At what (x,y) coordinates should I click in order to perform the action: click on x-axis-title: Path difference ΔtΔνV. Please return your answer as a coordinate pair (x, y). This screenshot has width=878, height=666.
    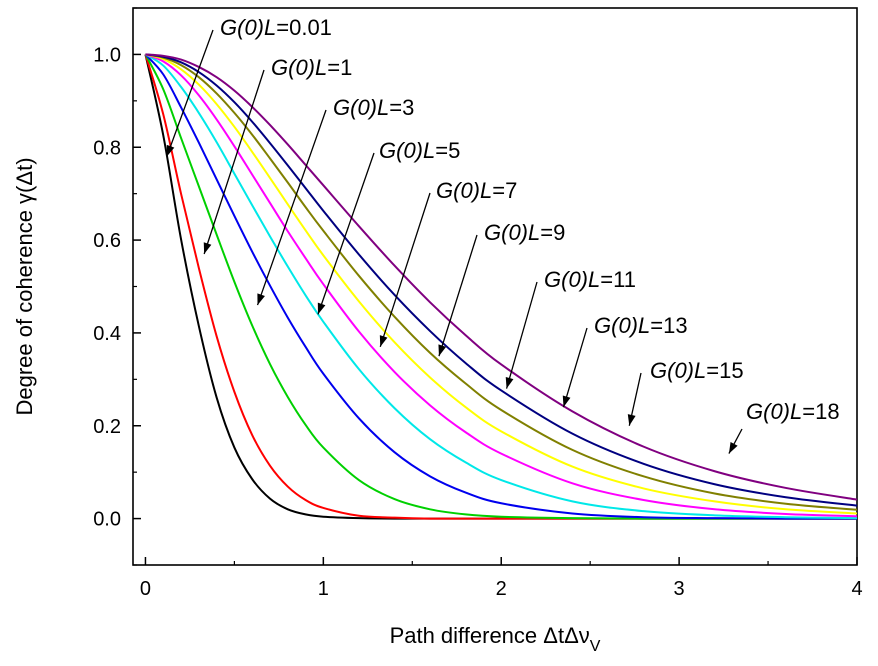
    Looking at the image, I should click on (495, 639).